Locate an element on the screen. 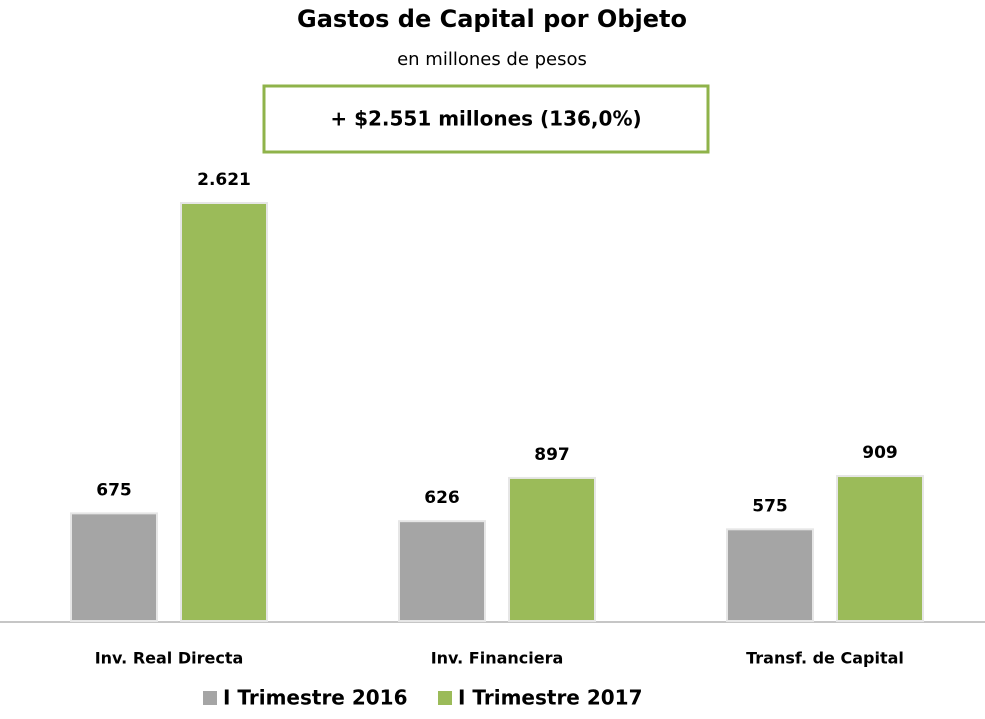  x-tick-label: Transf. de Capital is located at coordinates (825, 658).